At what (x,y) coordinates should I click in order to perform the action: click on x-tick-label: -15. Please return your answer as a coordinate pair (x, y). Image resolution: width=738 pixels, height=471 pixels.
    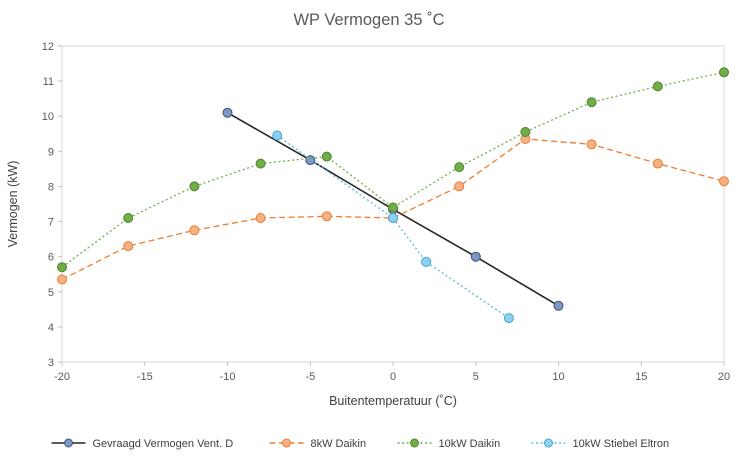
    Looking at the image, I should click on (145, 377).